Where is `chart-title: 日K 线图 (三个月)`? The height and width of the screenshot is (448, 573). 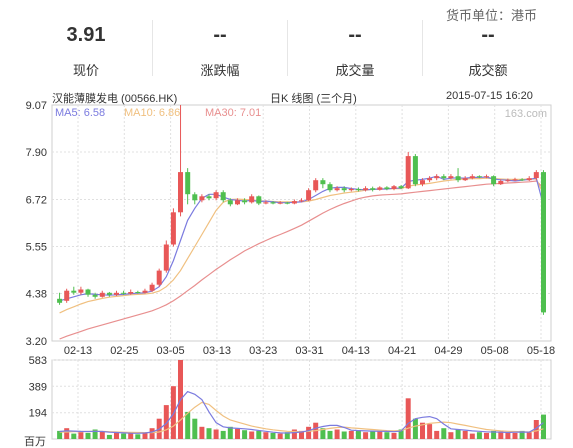
chart-title: 日K 线图 (三个月) is located at coordinates (313, 99).